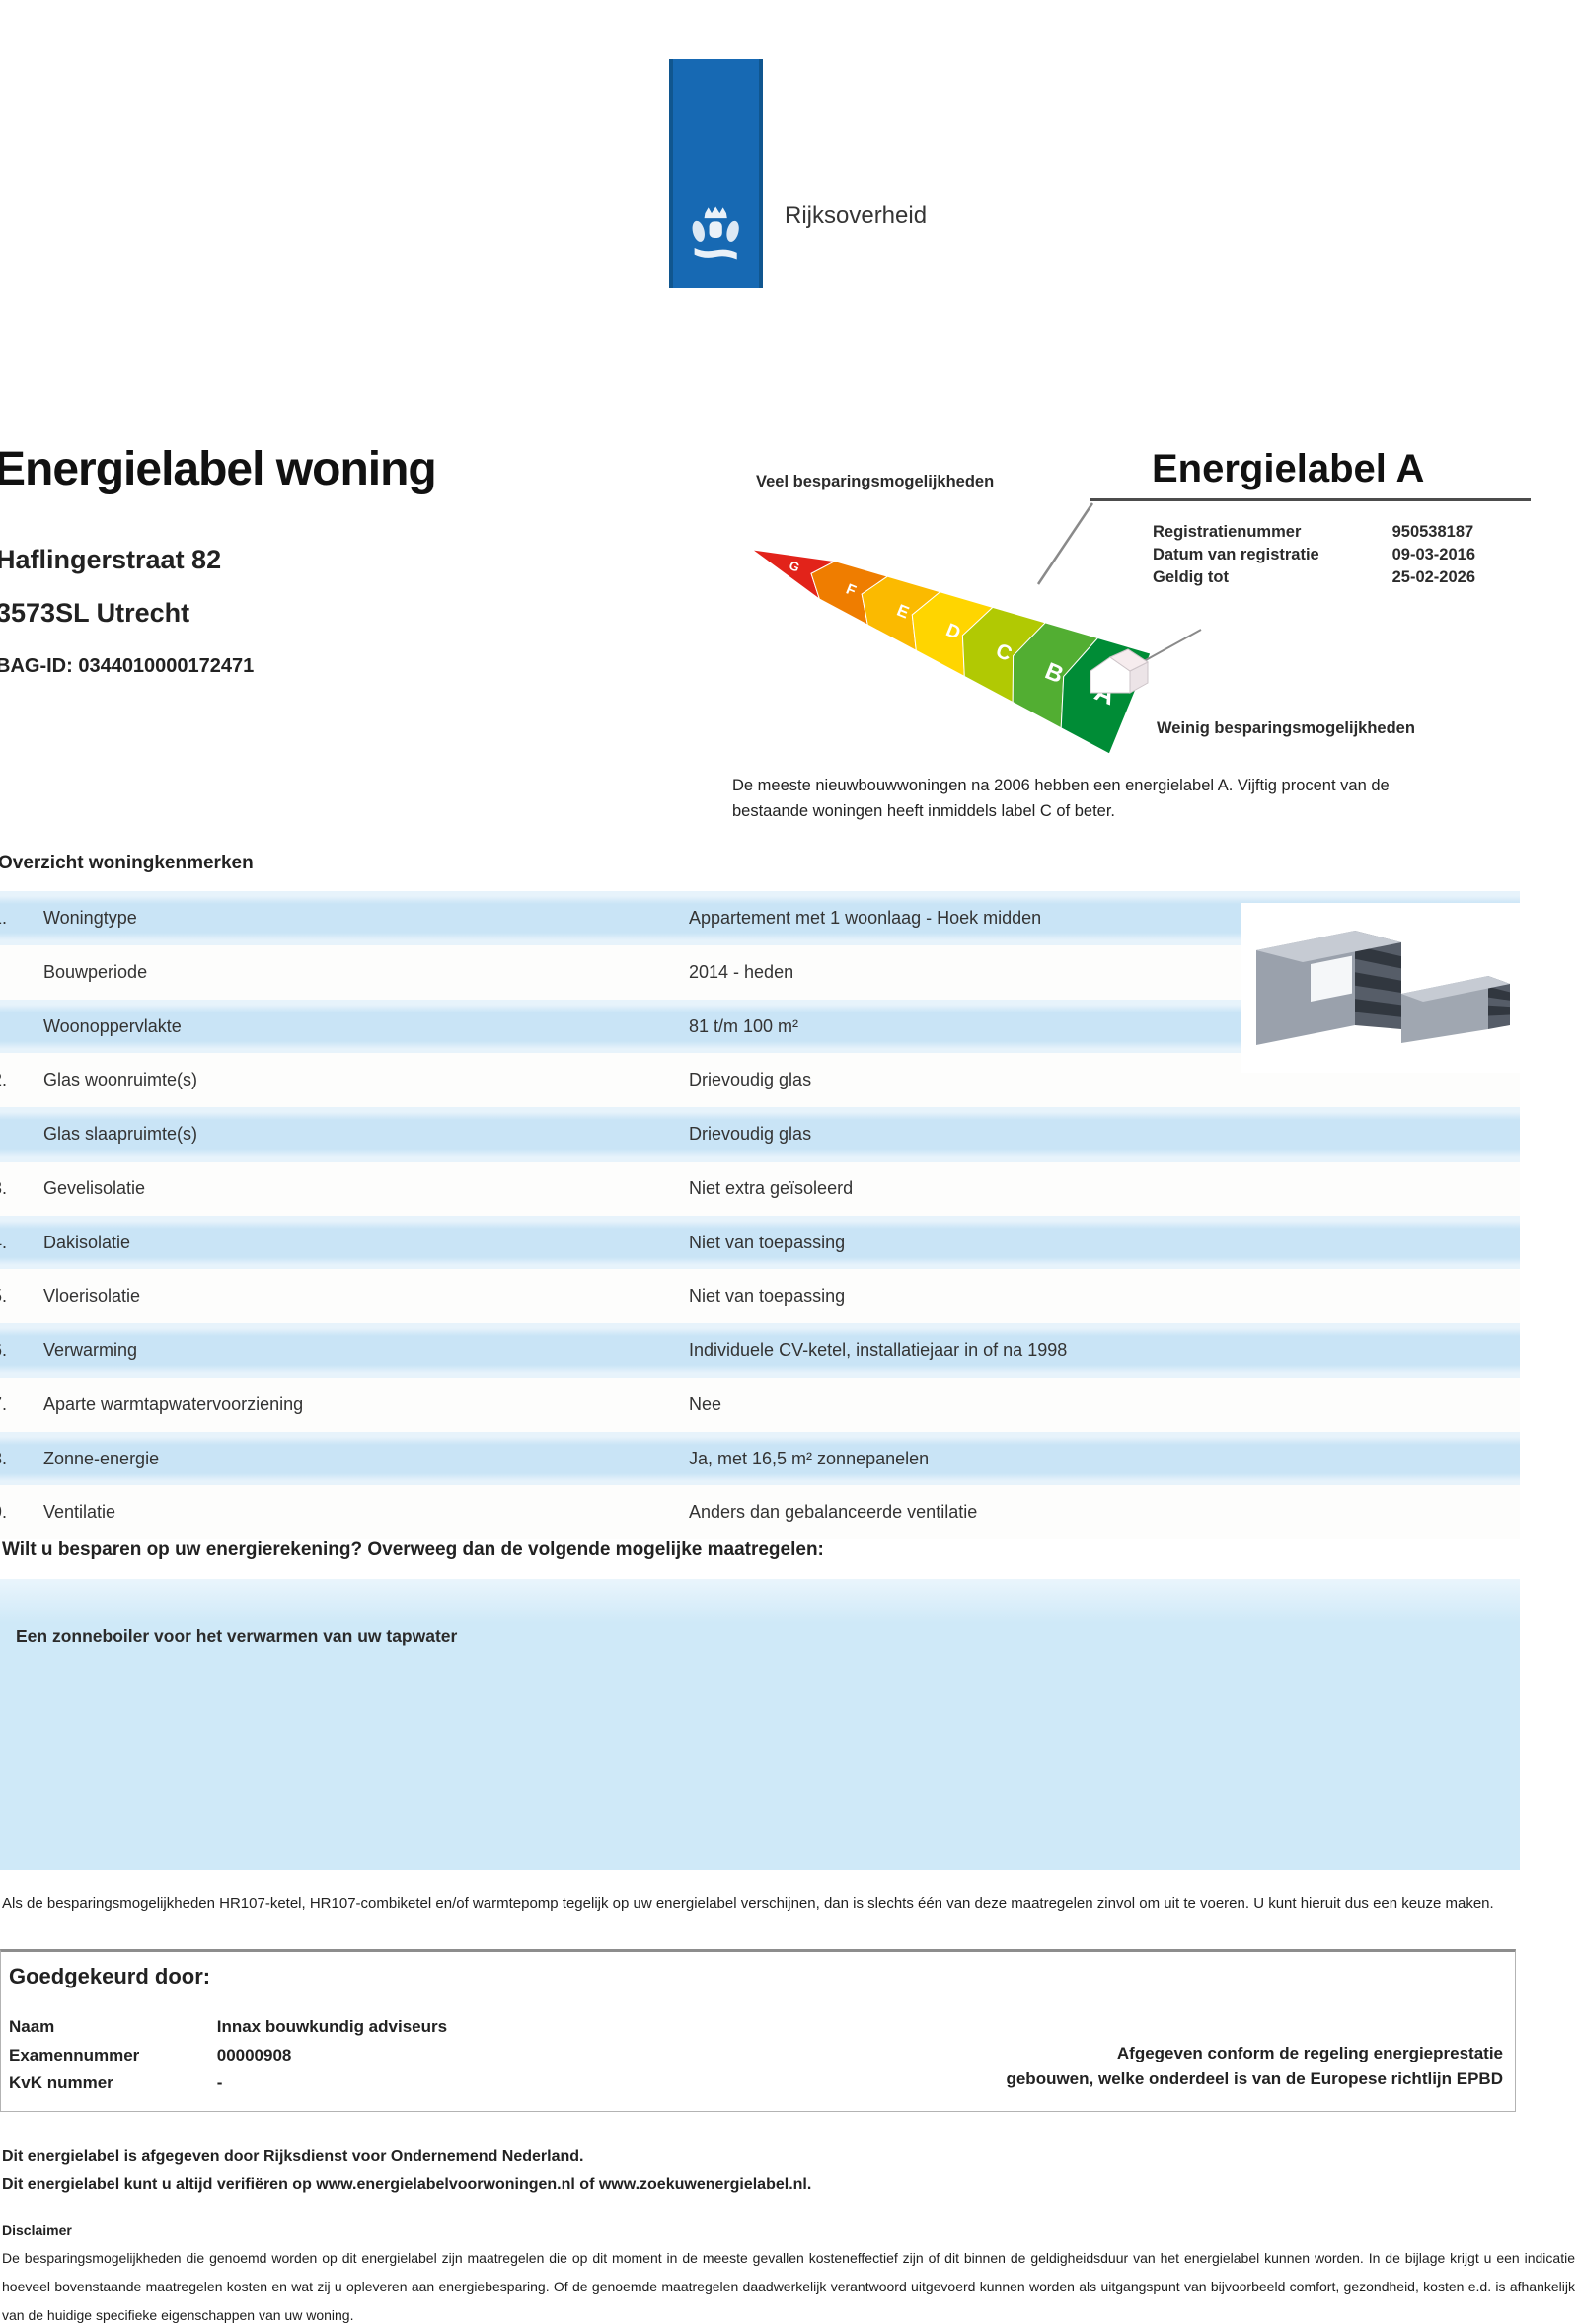  What do you see at coordinates (1065, 544) in the screenshot?
I see `pointer-line-top` at bounding box center [1065, 544].